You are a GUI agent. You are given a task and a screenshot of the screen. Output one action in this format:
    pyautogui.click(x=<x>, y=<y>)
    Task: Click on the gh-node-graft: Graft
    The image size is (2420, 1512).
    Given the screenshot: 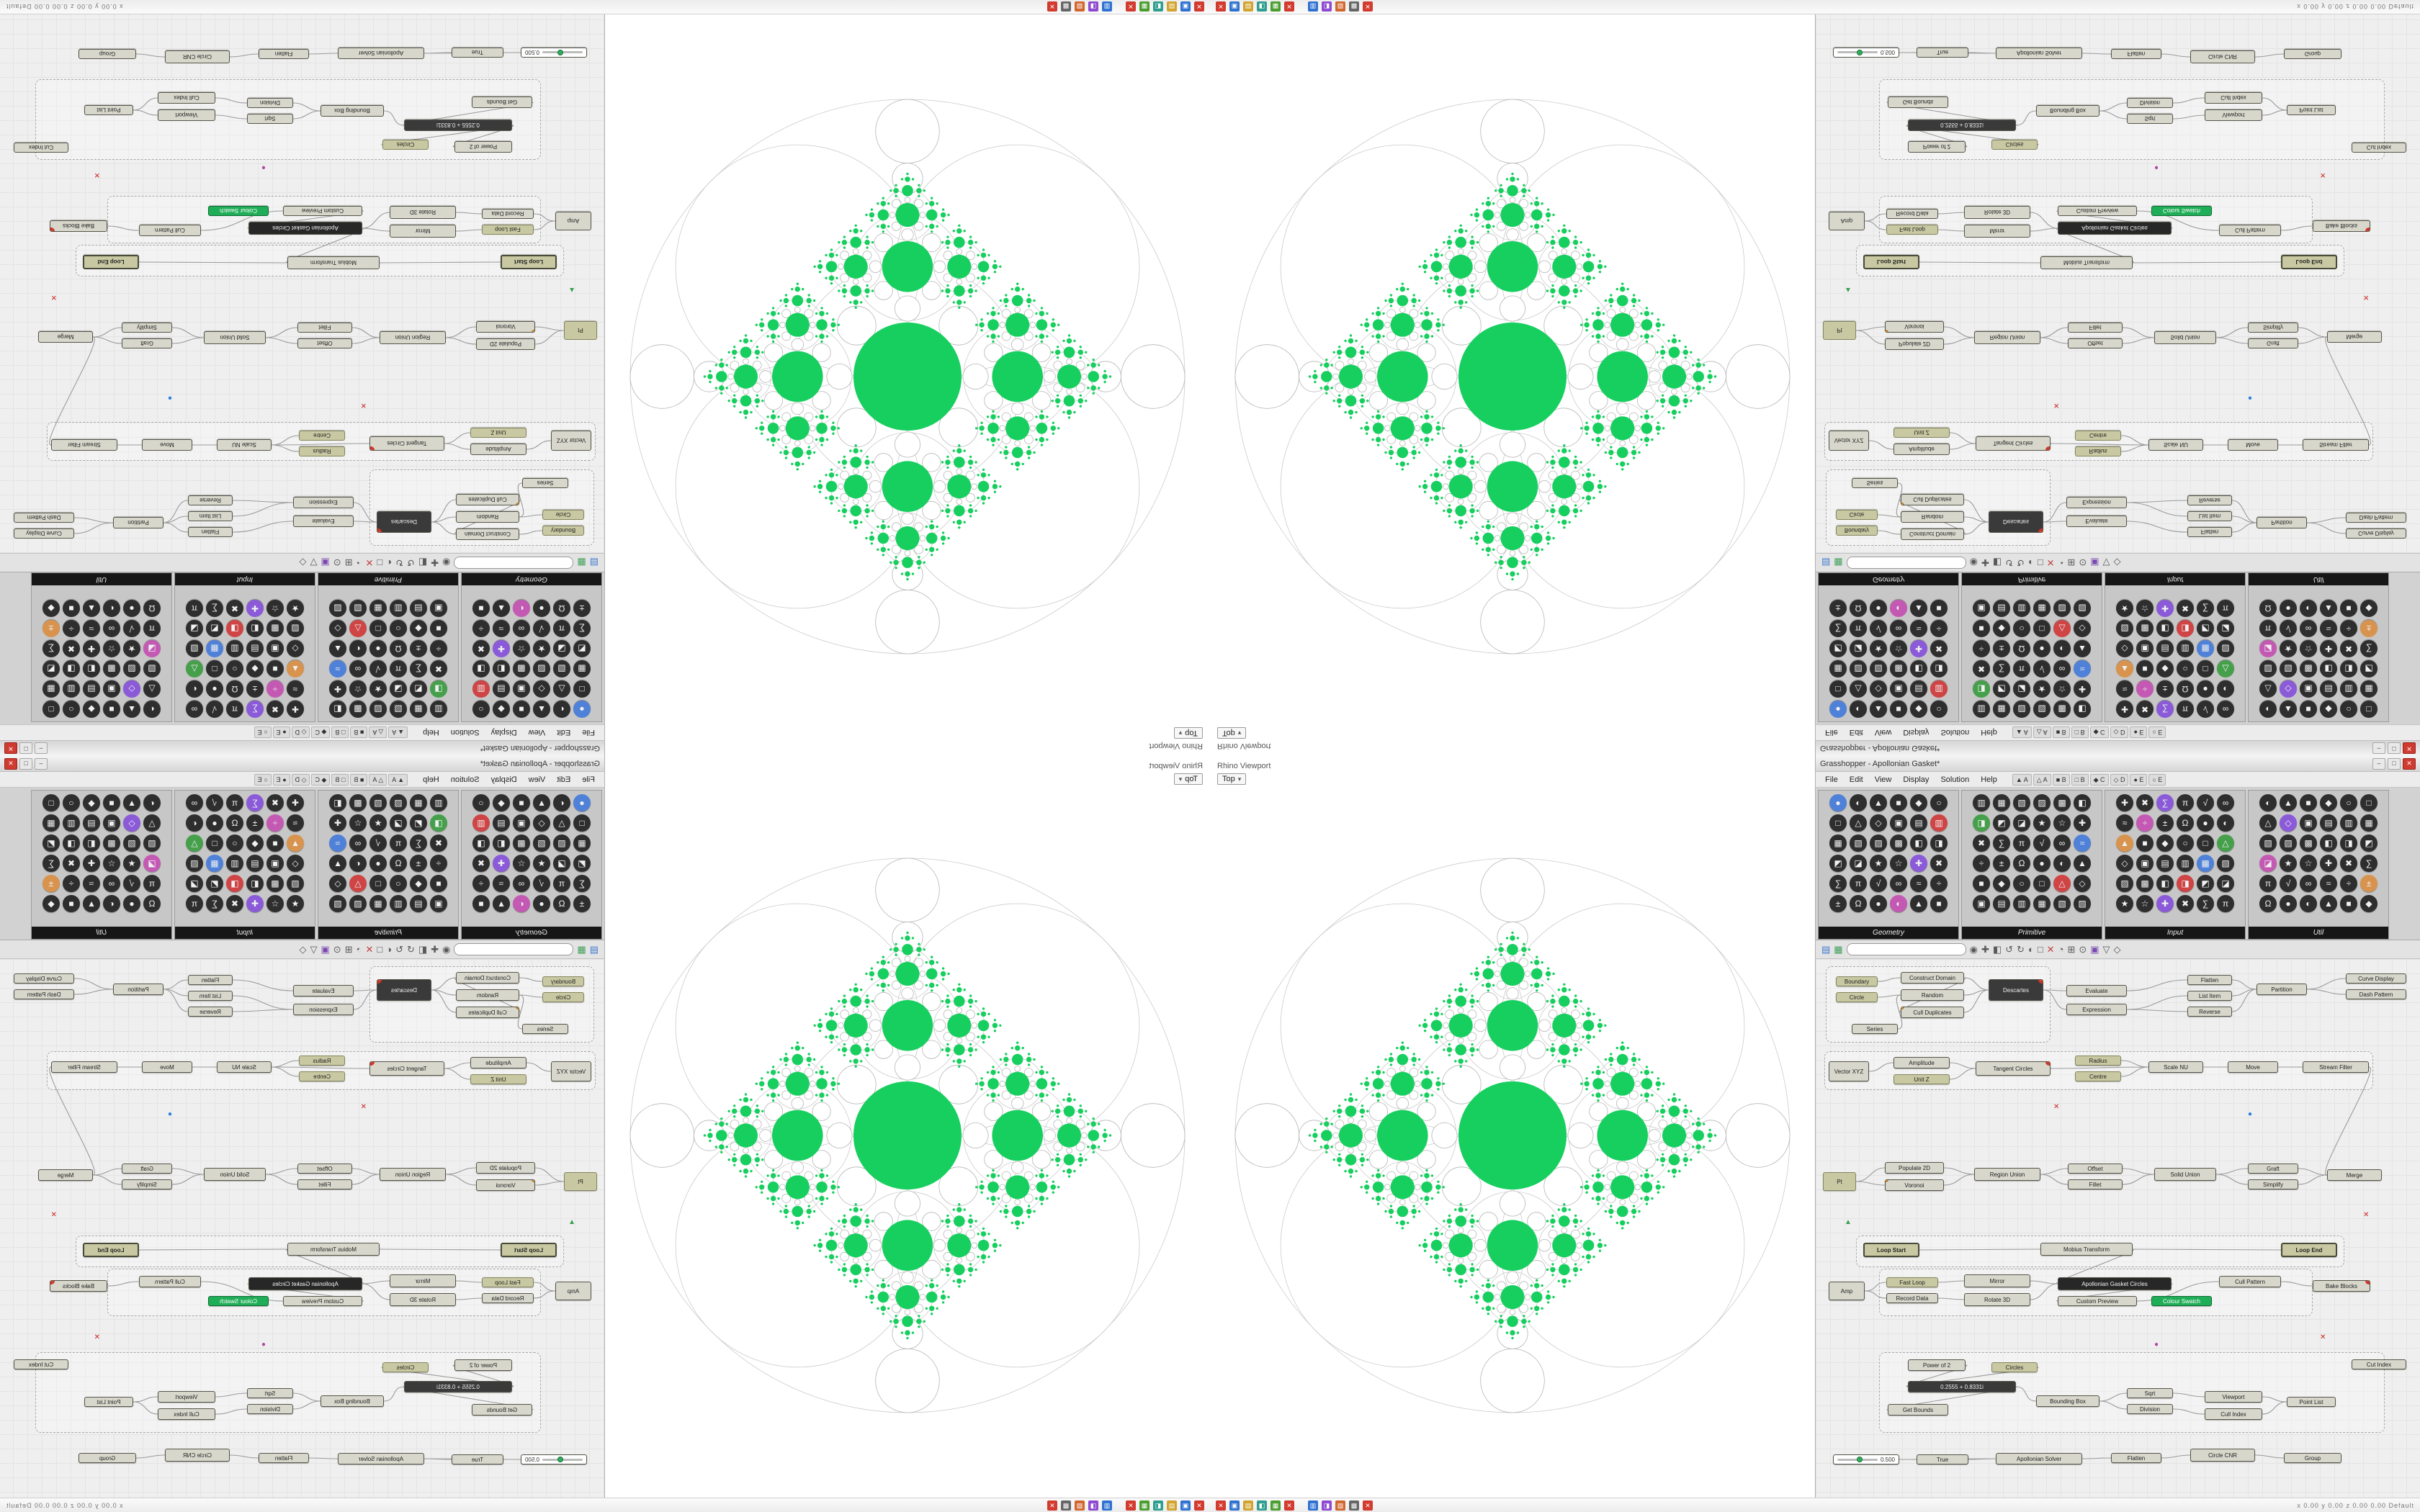 What is the action you would take?
    pyautogui.click(x=2273, y=1169)
    